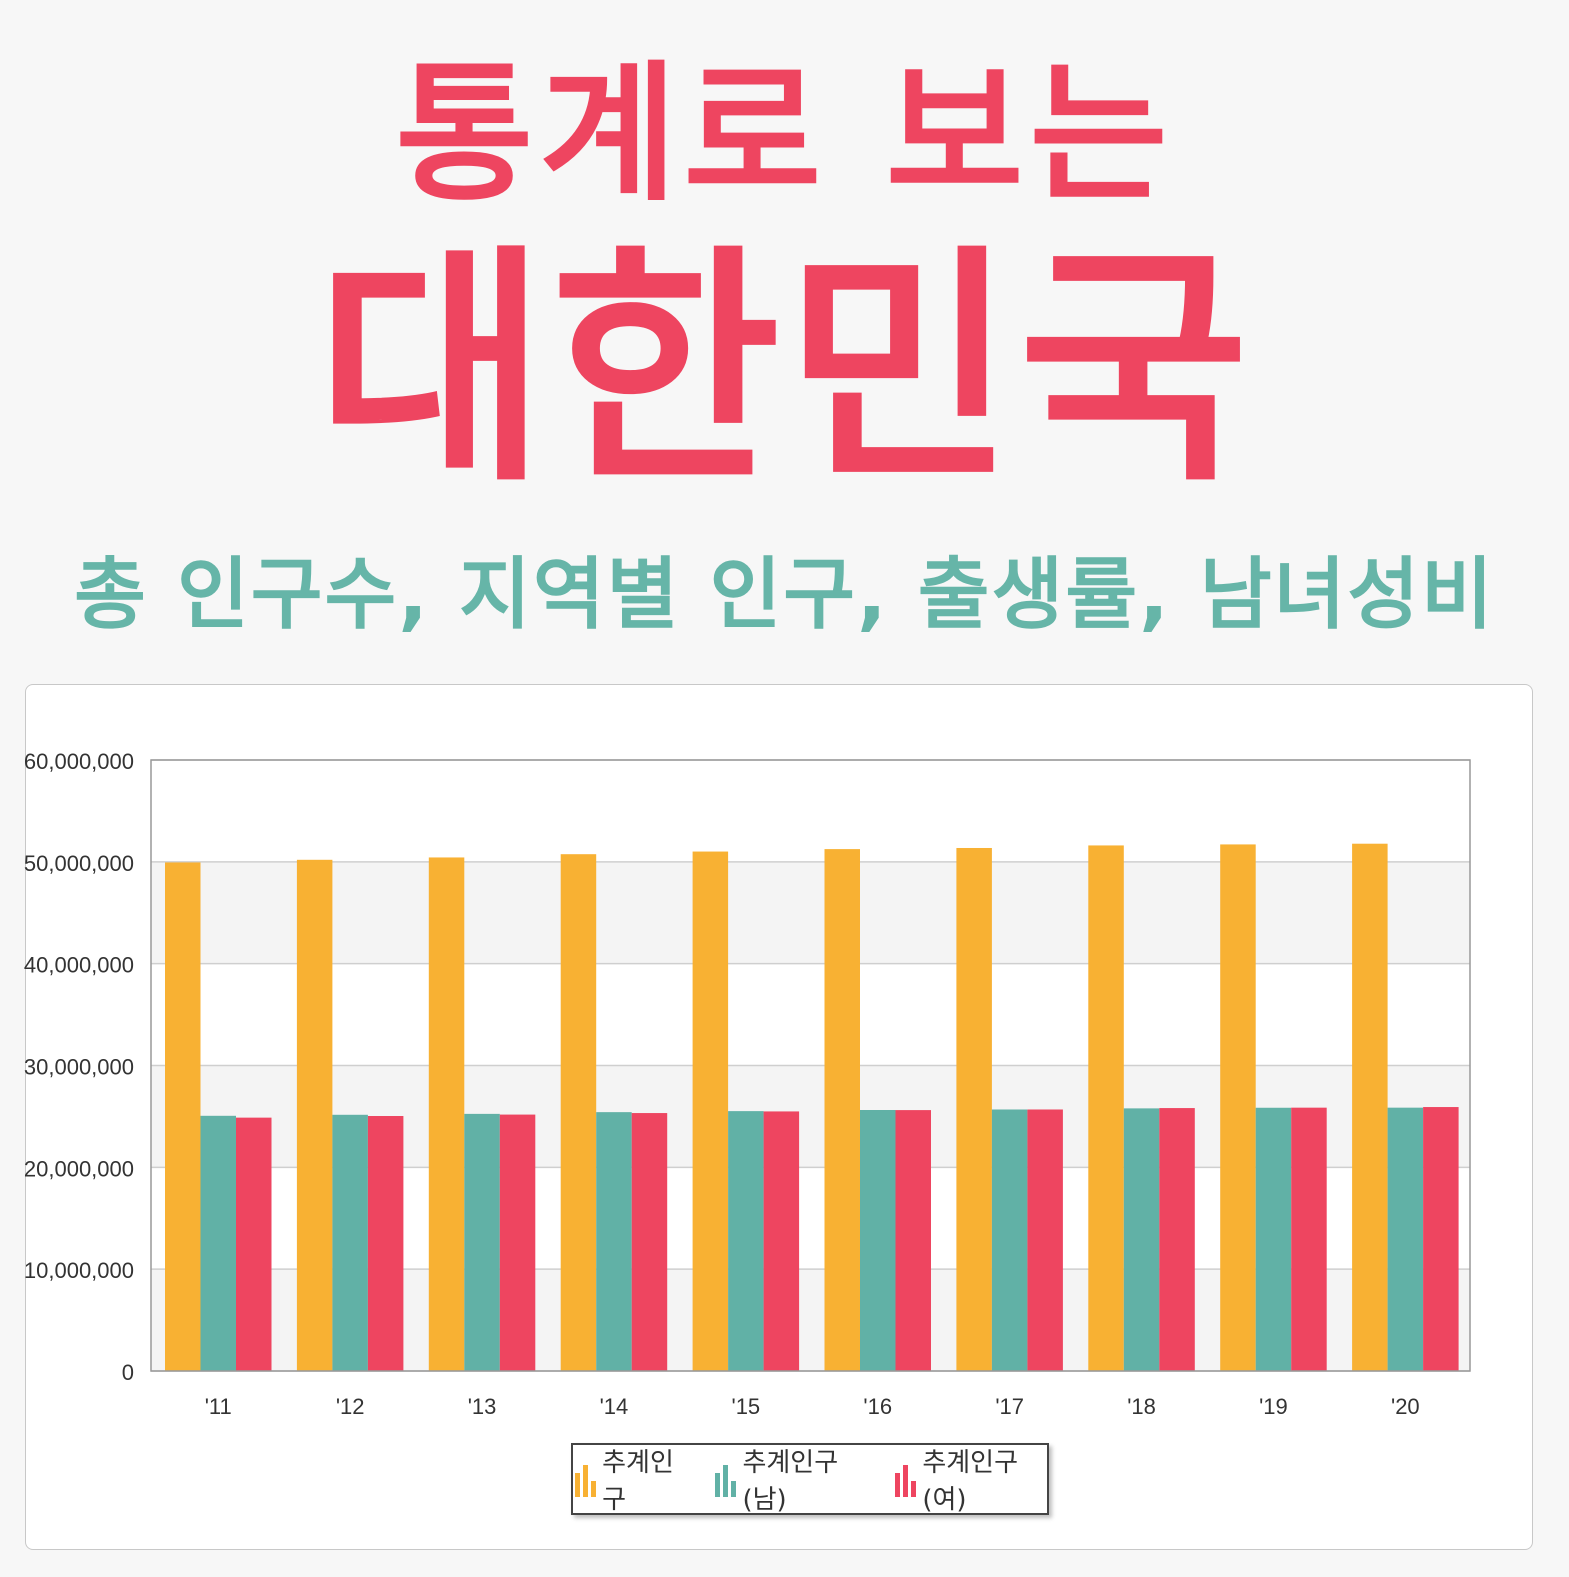 Image resolution: width=1569 pixels, height=1577 pixels. What do you see at coordinates (877, 1406) in the screenshot?
I see `x-tick-label: '16` at bounding box center [877, 1406].